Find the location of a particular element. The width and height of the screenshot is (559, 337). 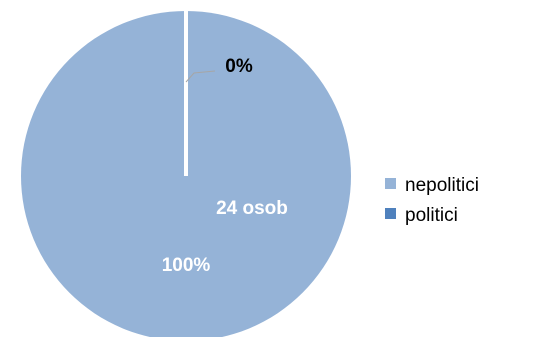

leader-line-politici is located at coordinates (200, 76).